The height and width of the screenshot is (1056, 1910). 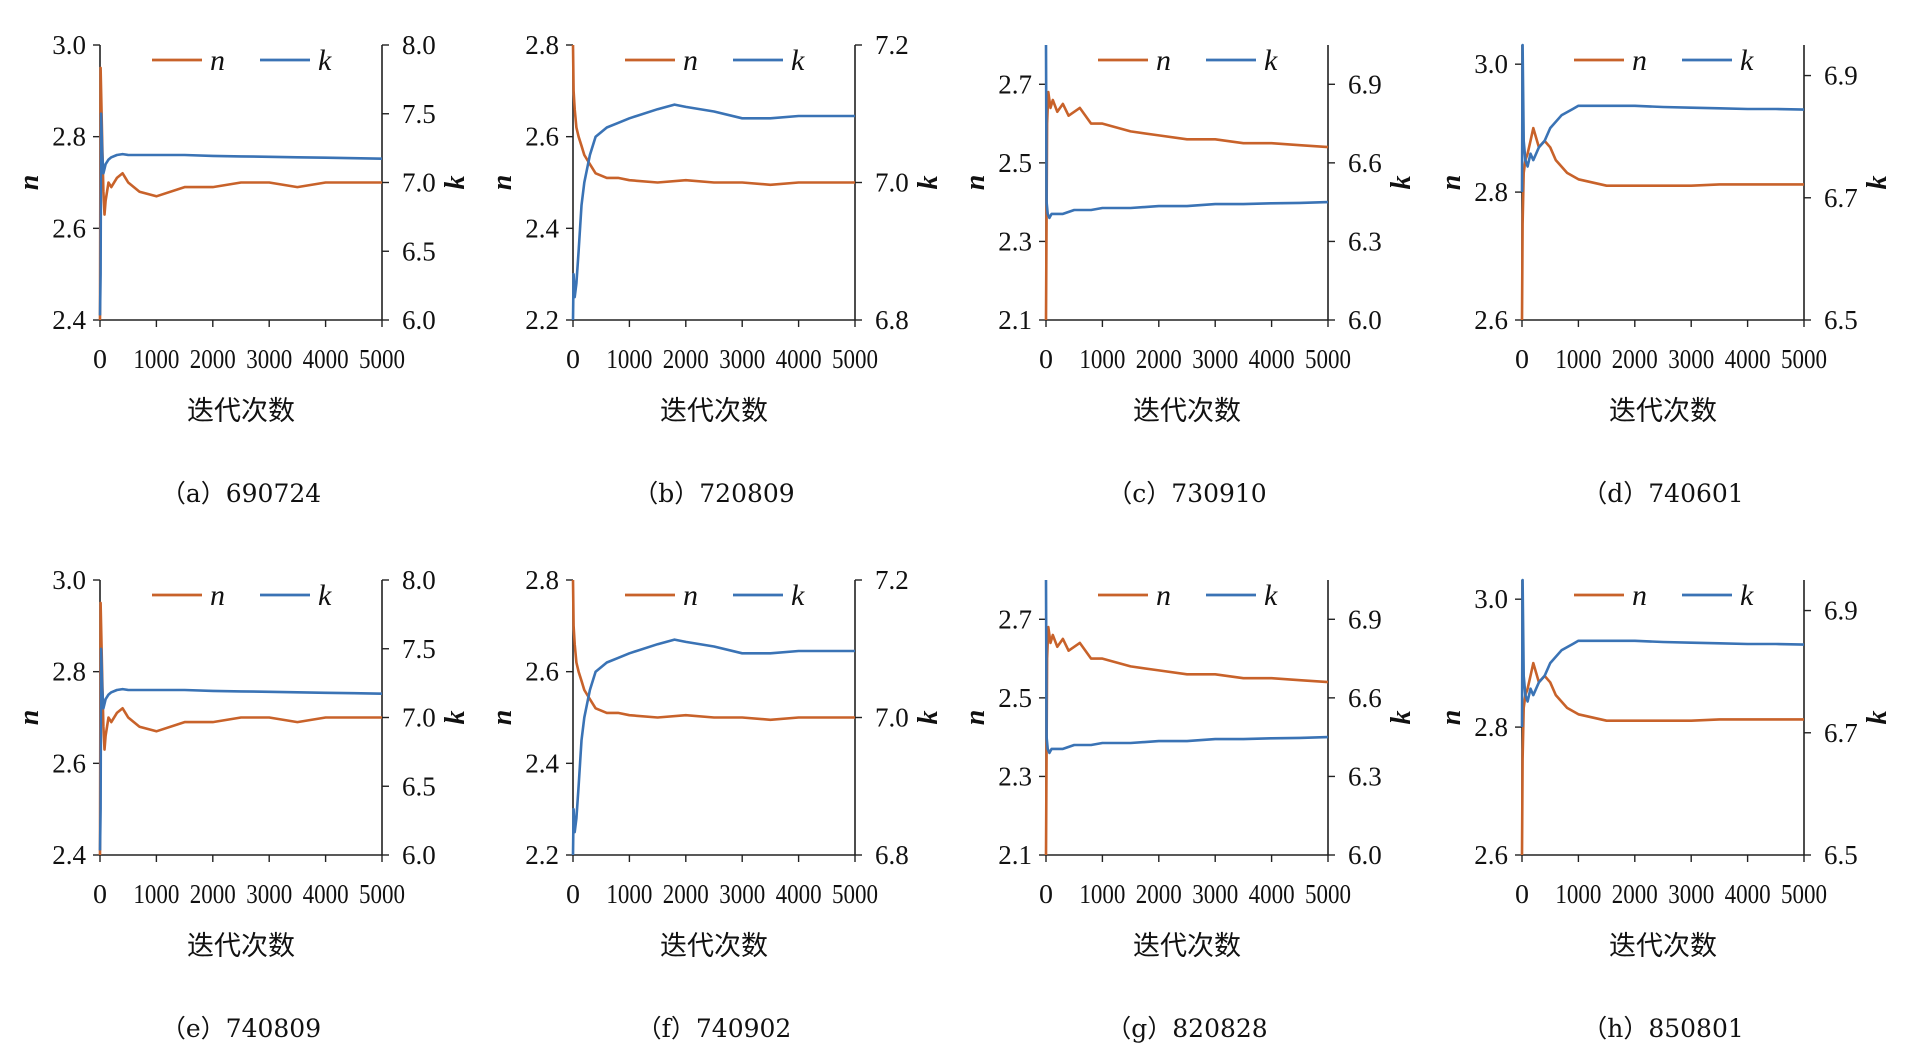 What do you see at coordinates (241, 493) in the screenshot?
I see `panel-caption: （a）690724` at bounding box center [241, 493].